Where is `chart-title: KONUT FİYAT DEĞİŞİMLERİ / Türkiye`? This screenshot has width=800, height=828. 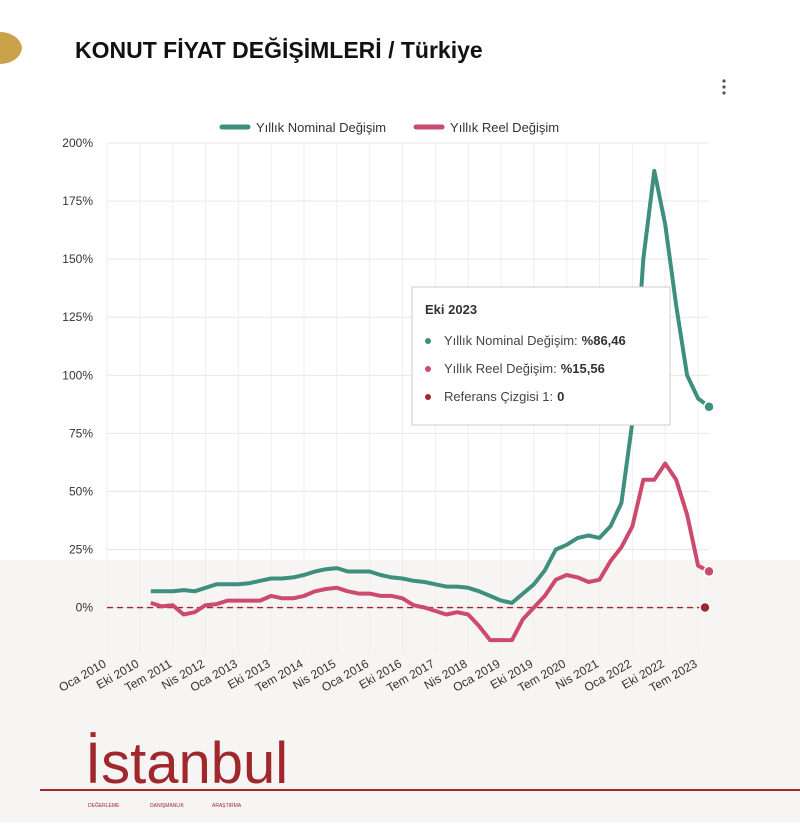 chart-title: KONUT FİYAT DEĞİŞİMLERİ / Türkiye is located at coordinates (279, 49).